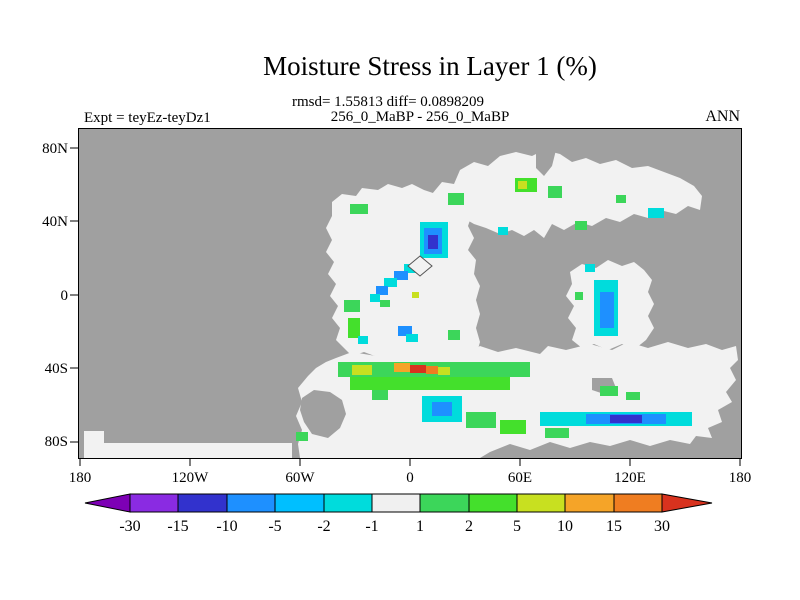  Describe the element at coordinates (226, 526) in the screenshot. I see `colorbar-label: -10` at that location.